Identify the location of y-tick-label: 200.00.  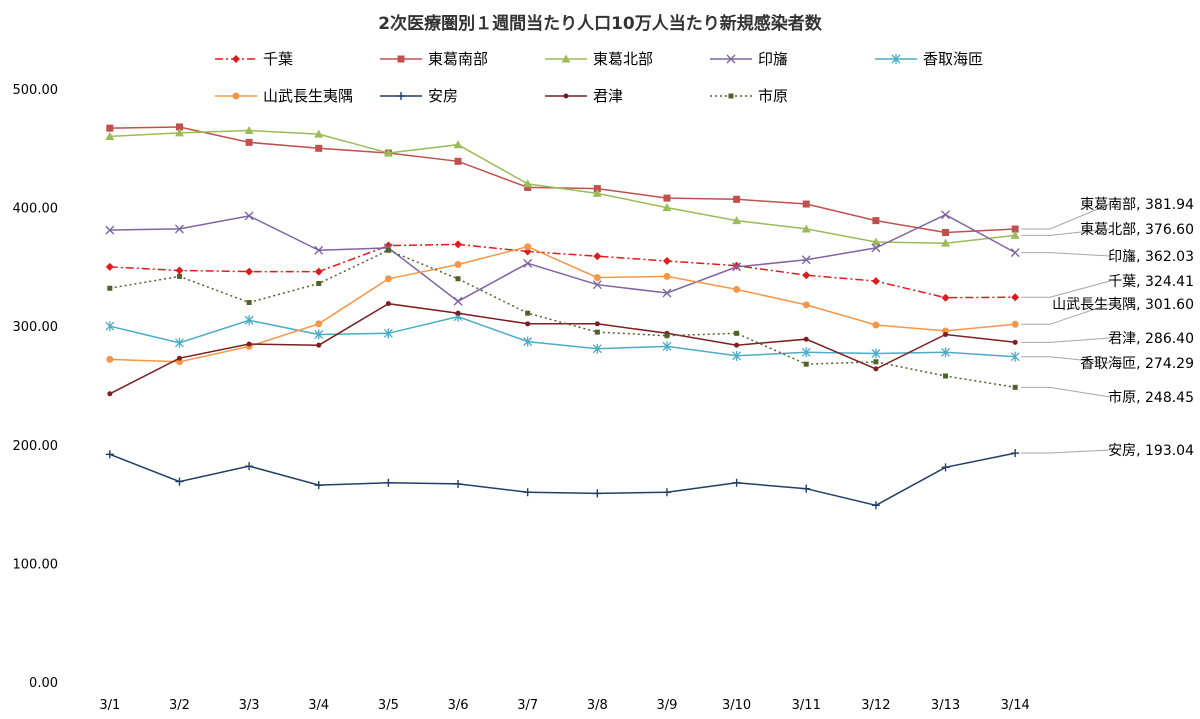
(36, 446).